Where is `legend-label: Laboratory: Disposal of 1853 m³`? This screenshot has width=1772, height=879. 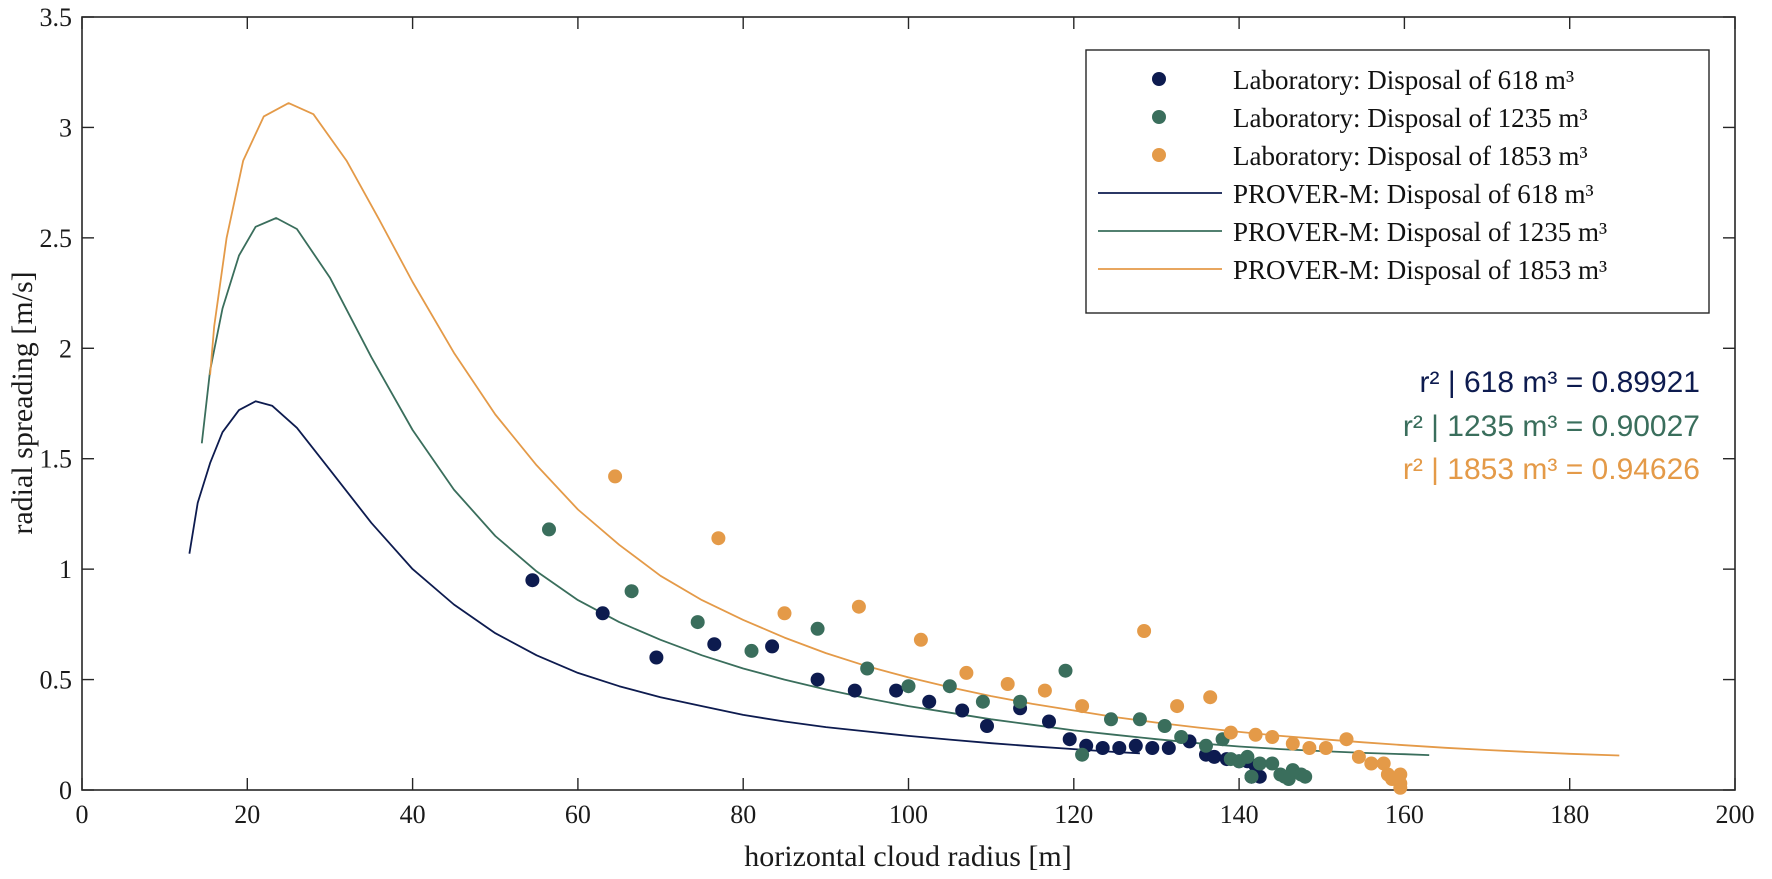
legend-label: Laboratory: Disposal of 1853 m³ is located at coordinates (1410, 156).